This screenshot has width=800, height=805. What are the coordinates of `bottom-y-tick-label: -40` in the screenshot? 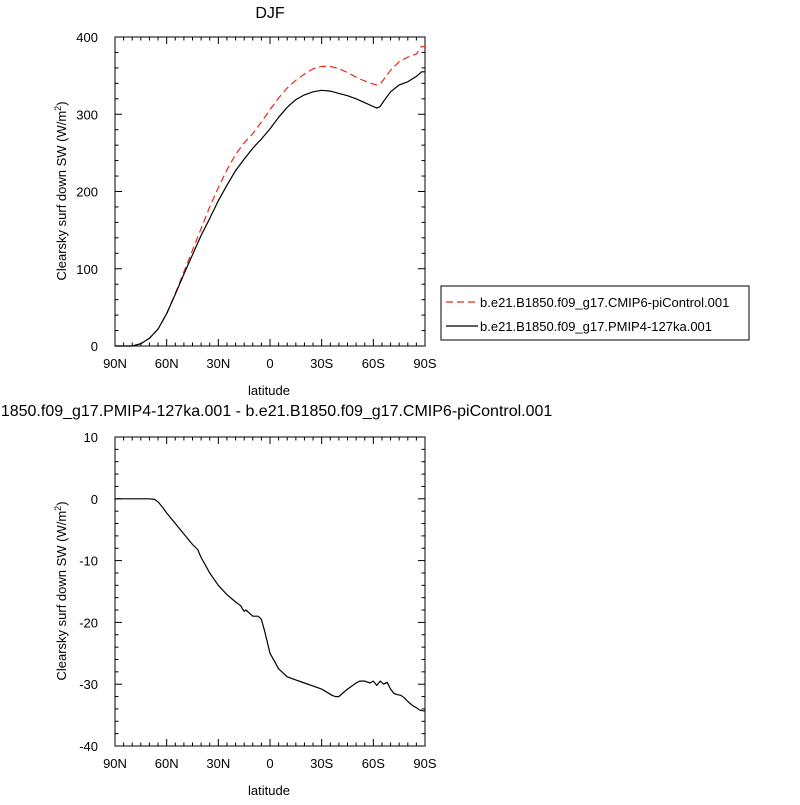 It's located at (88, 746).